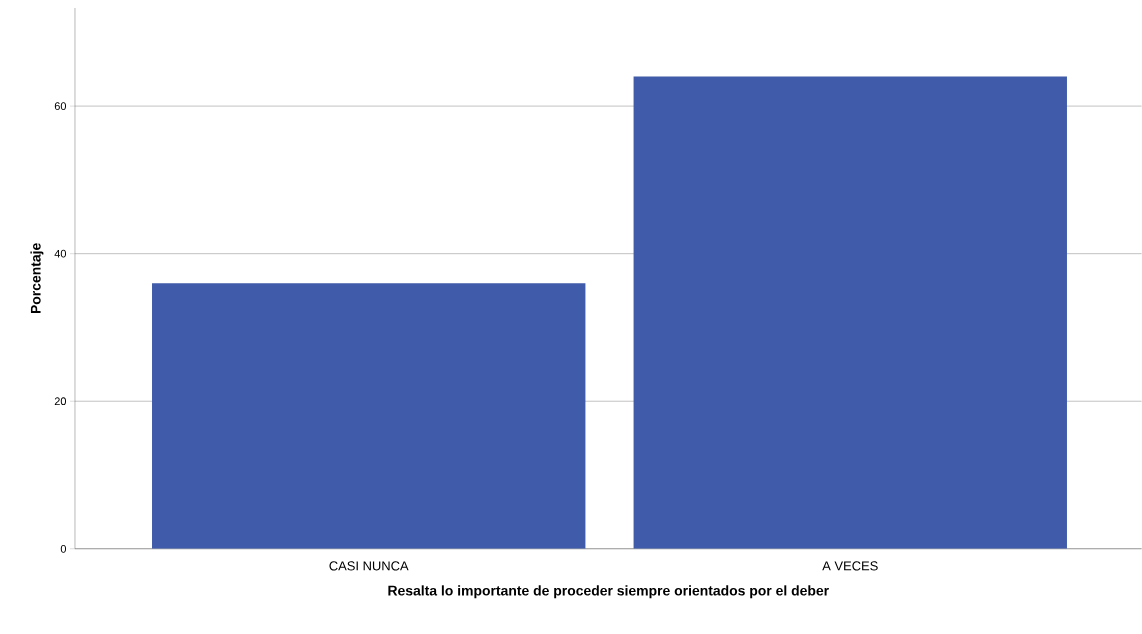 The width and height of the screenshot is (1142, 634). I want to click on x-tick-label: CASI NUNCA, so click(369, 566).